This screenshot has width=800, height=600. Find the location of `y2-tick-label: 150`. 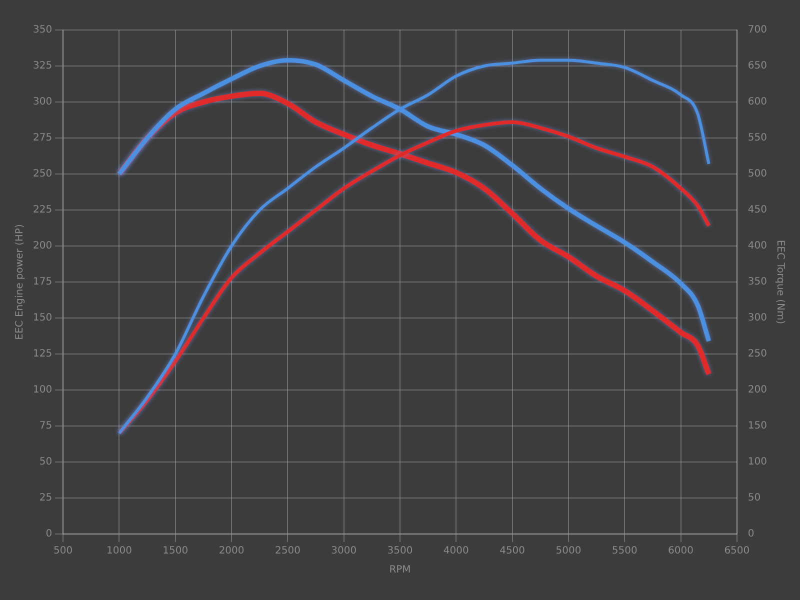

y2-tick-label: 150 is located at coordinates (758, 426).